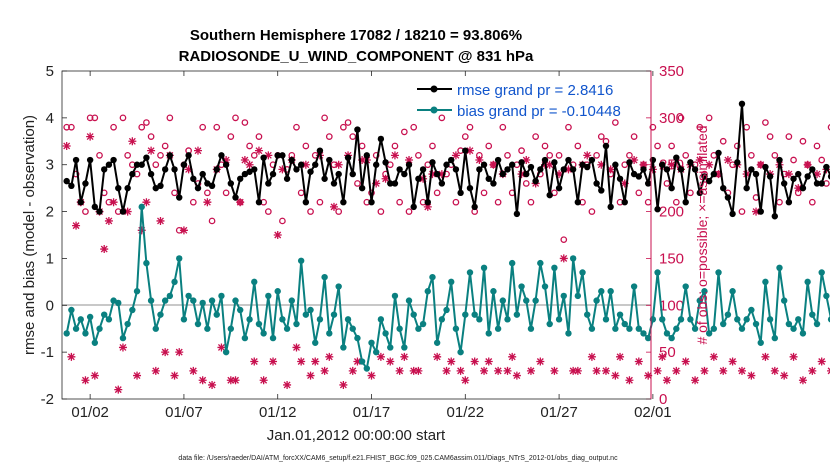  What do you see at coordinates (50, 71) in the screenshot?
I see `left-tick-label: 5` at bounding box center [50, 71].